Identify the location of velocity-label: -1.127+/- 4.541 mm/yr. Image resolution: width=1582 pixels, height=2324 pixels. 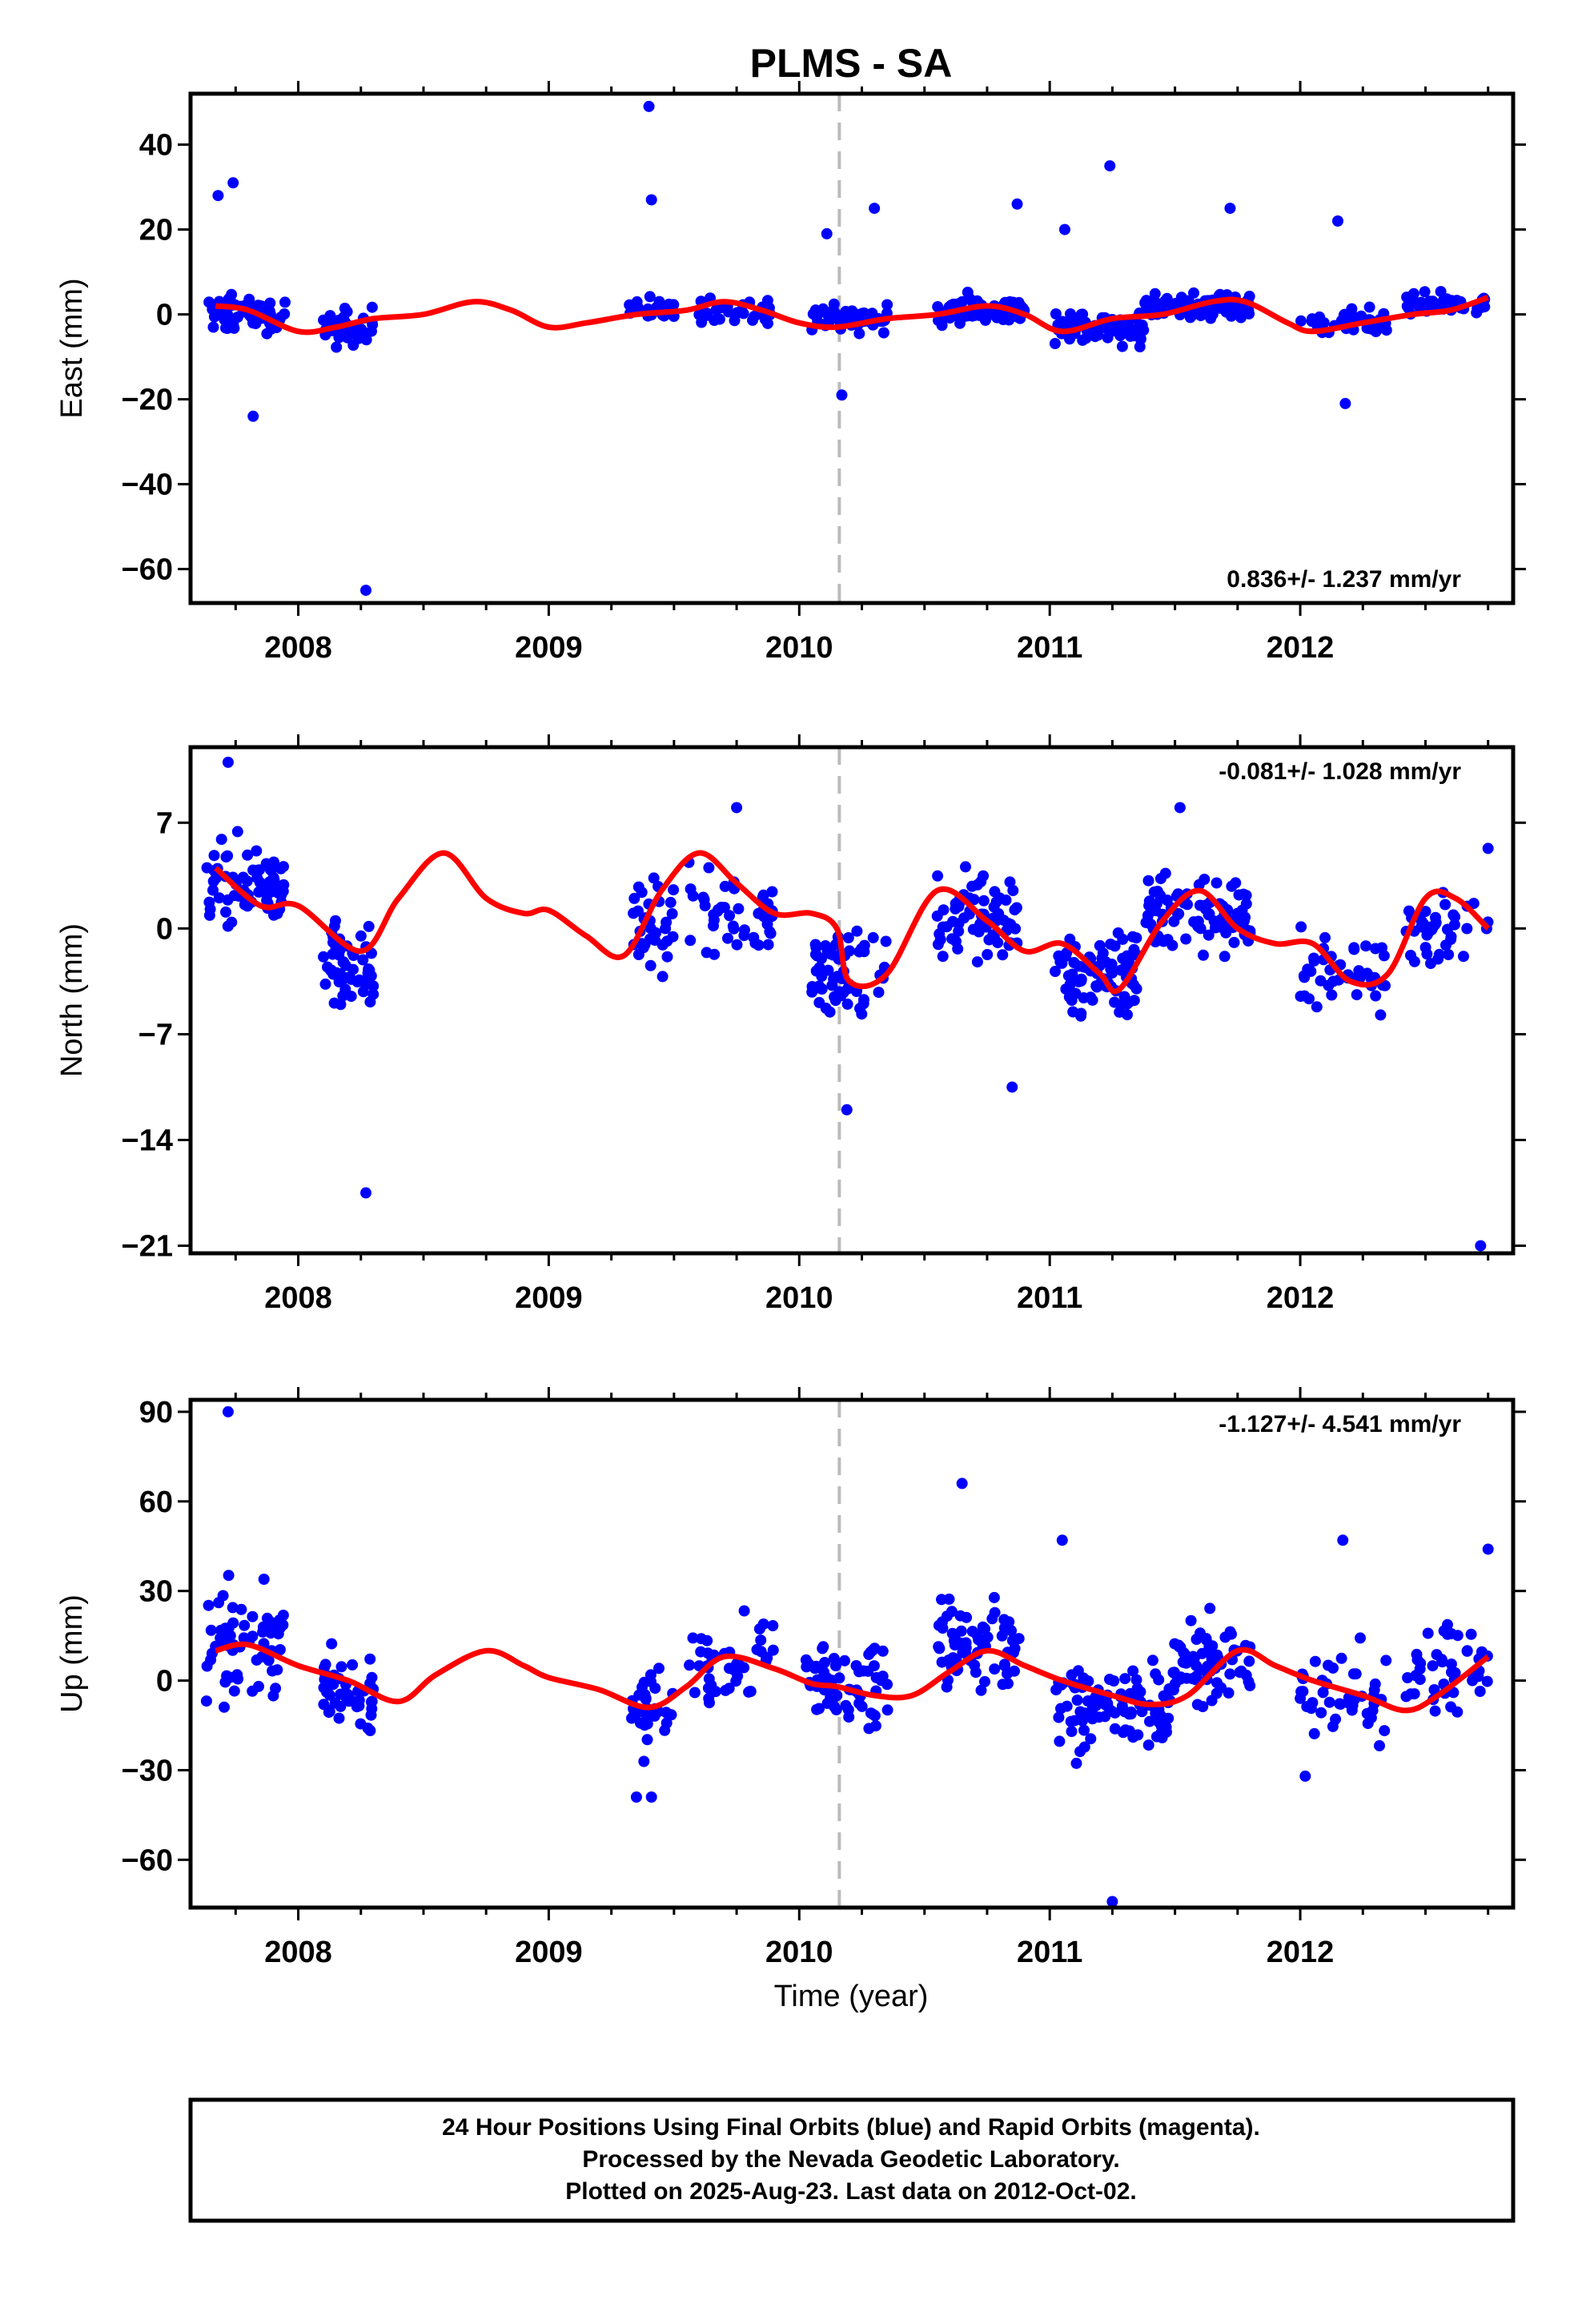
(1340, 1424).